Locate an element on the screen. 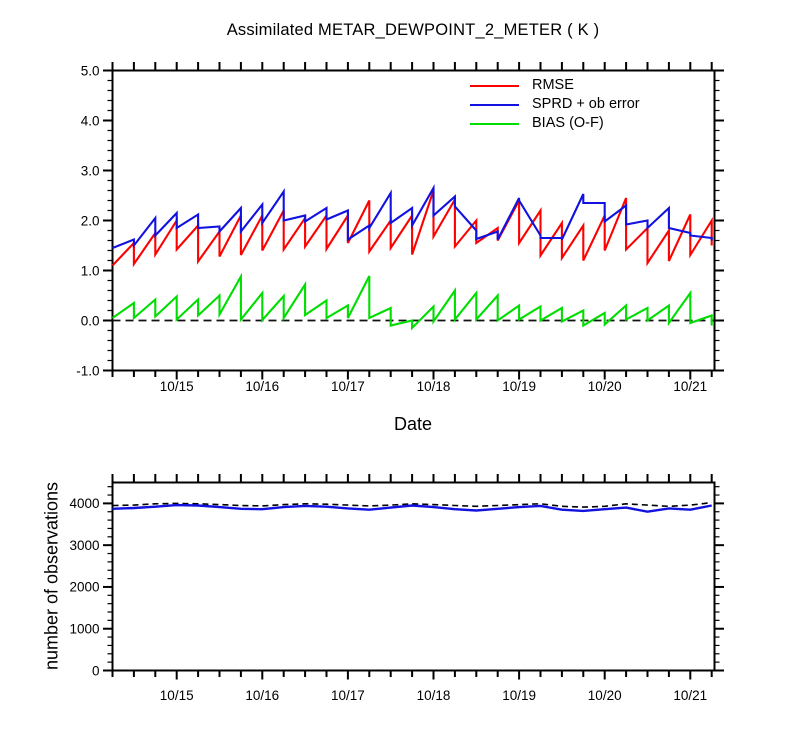 This screenshot has width=800, height=750. legend: RMSE SPRD + ob error BIAS (O-F) is located at coordinates (555, 104).